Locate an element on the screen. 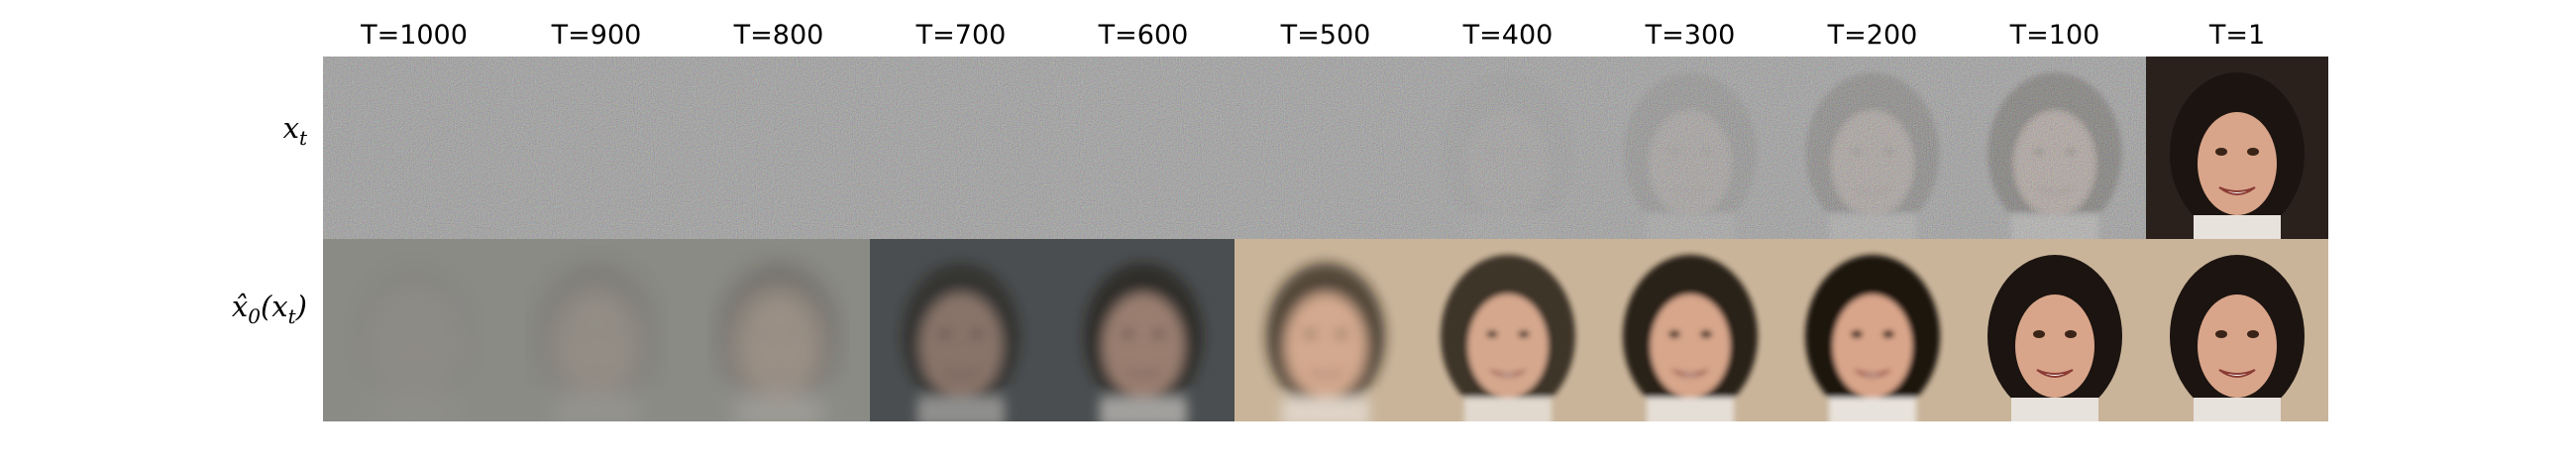 The width and height of the screenshot is (2576, 472). timestep-title: T=800 is located at coordinates (779, 36).